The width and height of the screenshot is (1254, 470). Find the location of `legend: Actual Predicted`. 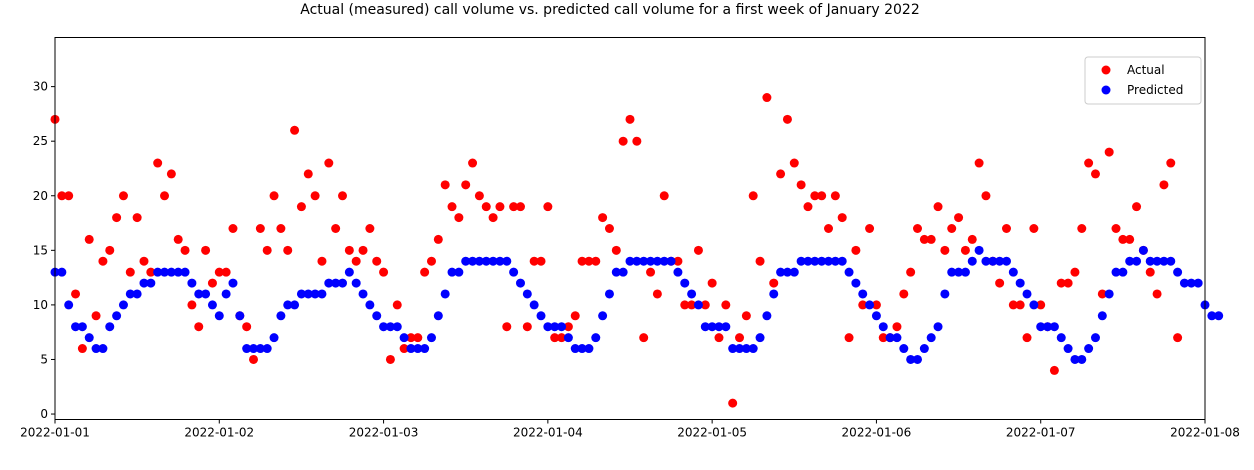

legend: Actual Predicted is located at coordinates (1143, 80).